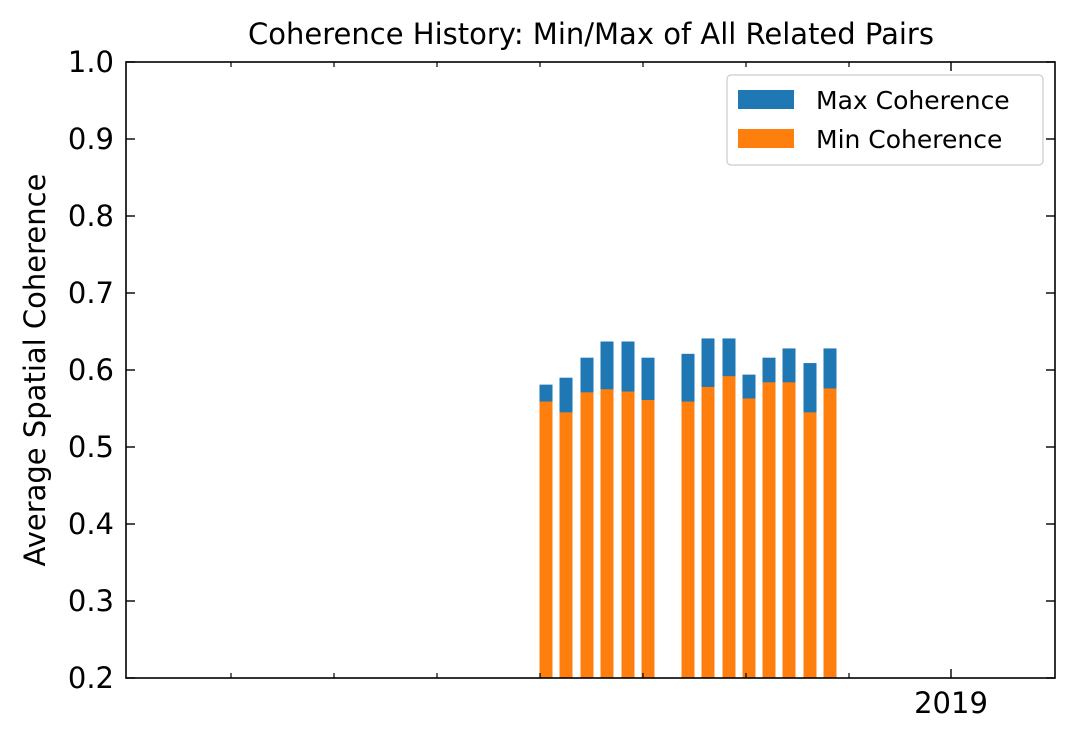 Image resolution: width=1077 pixels, height=741 pixels. I want to click on y-tick-label: 0.4, so click(91, 524).